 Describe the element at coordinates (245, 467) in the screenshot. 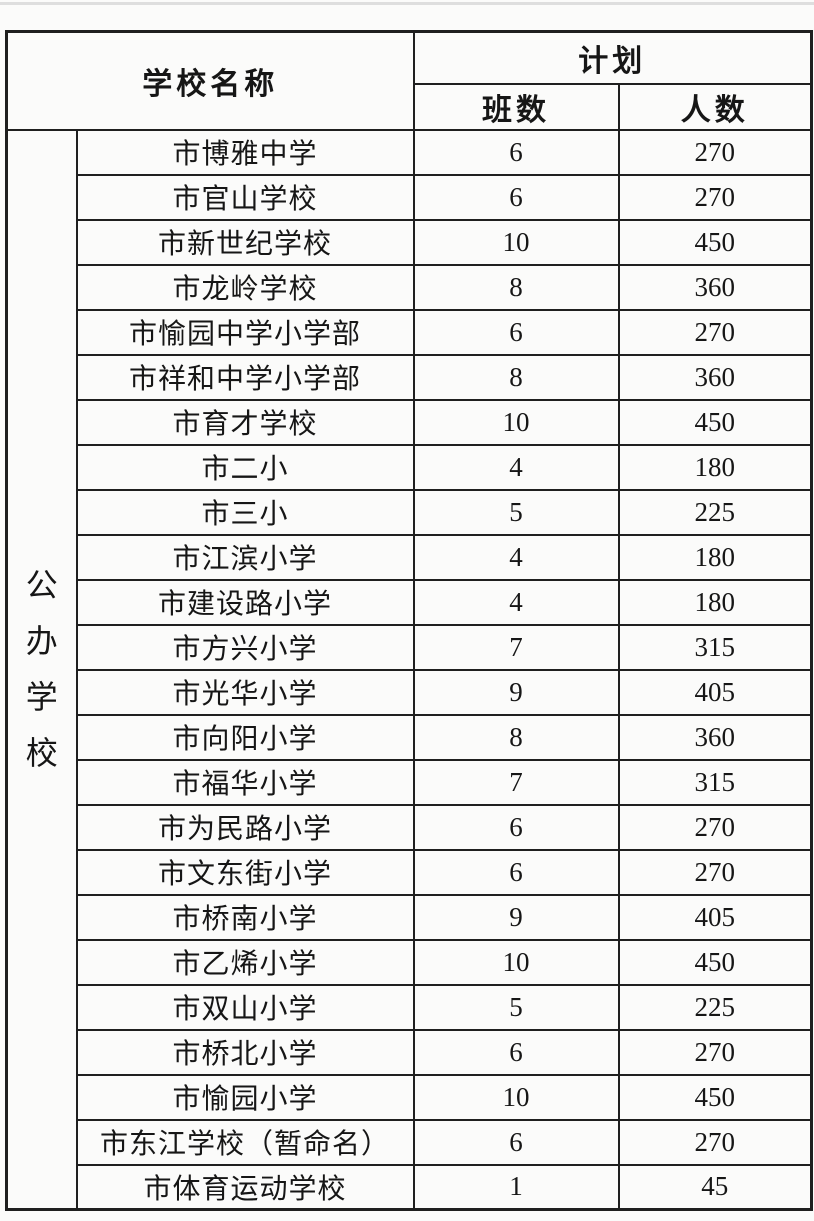

I see `cell-school-name: 市二小` at that location.